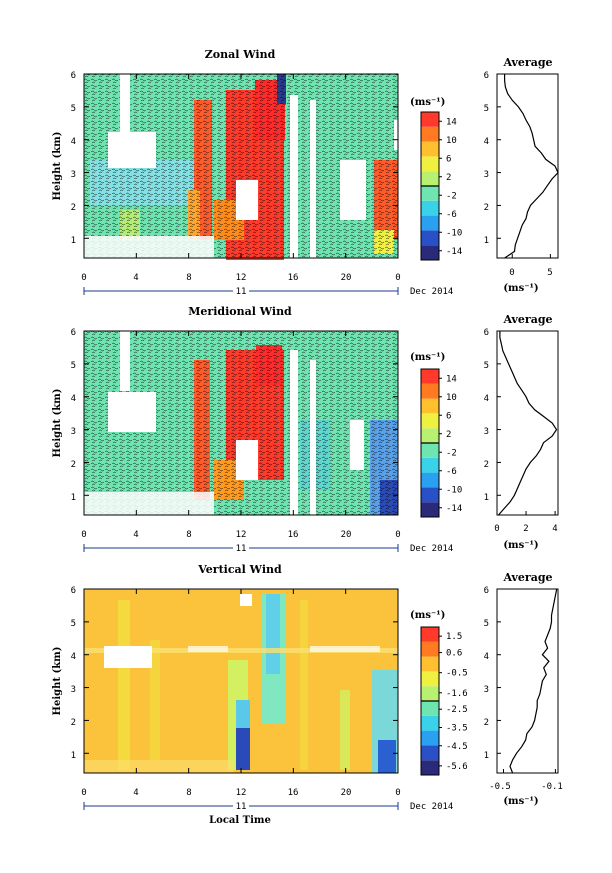 Image resolution: width=612 pixels, height=873 pixels. What do you see at coordinates (241, 681) in the screenshot?
I see `heatmap-field` at bounding box center [241, 681].